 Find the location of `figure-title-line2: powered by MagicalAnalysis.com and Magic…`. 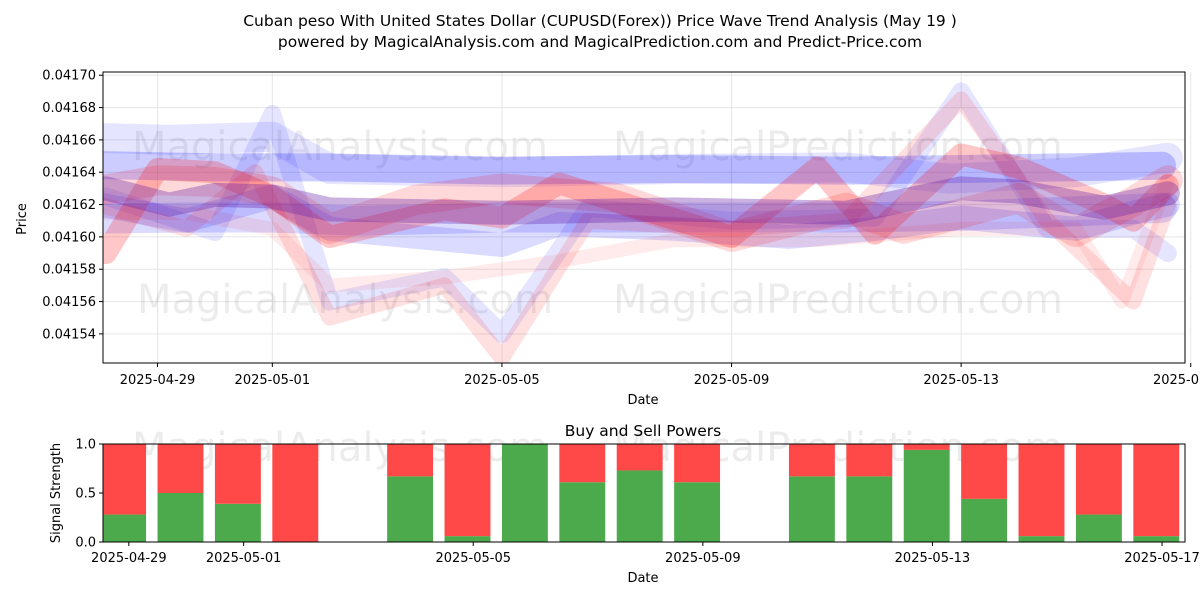

figure-title-line2: powered by MagicalAnalysis.com and Magic… is located at coordinates (600, 42).